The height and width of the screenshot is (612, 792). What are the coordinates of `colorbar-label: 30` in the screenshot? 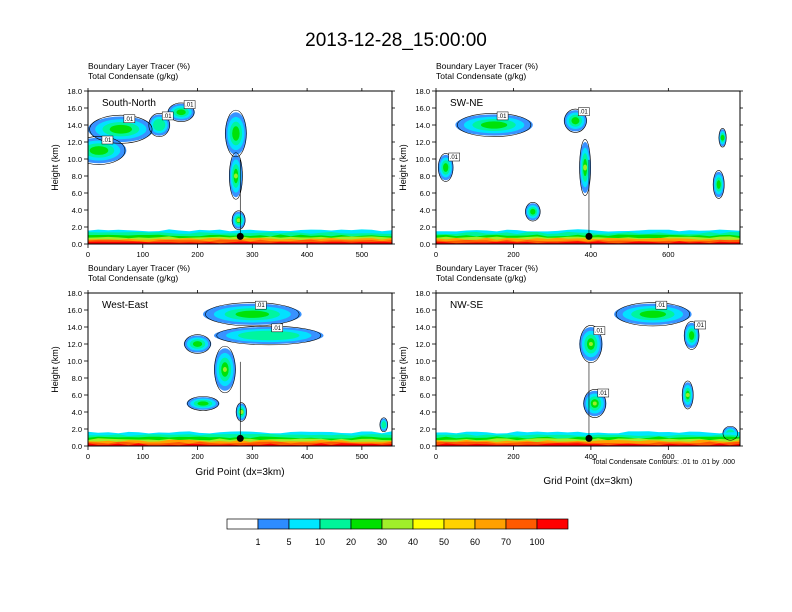 It's located at (382, 542).